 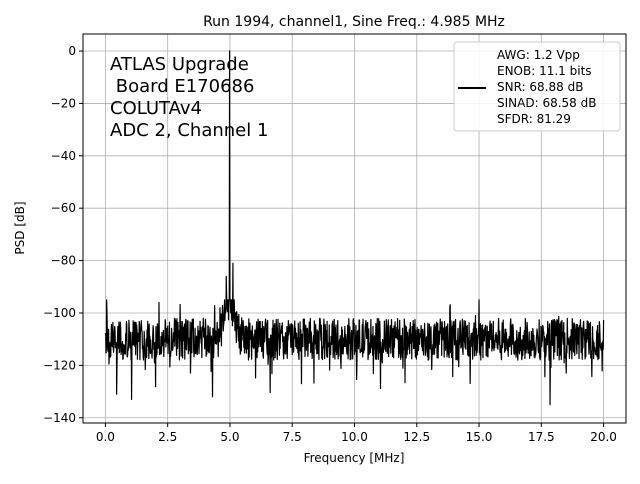 I want to click on y-axis-ticks: 0 −20 −40 −60 −80 −100 −120 −140, so click(x=63, y=234).